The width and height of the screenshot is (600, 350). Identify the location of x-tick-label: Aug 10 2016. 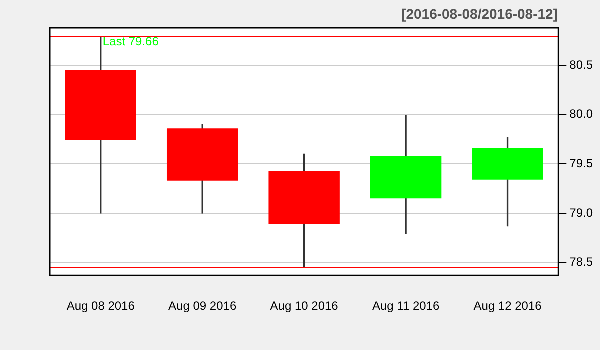
(304, 306).